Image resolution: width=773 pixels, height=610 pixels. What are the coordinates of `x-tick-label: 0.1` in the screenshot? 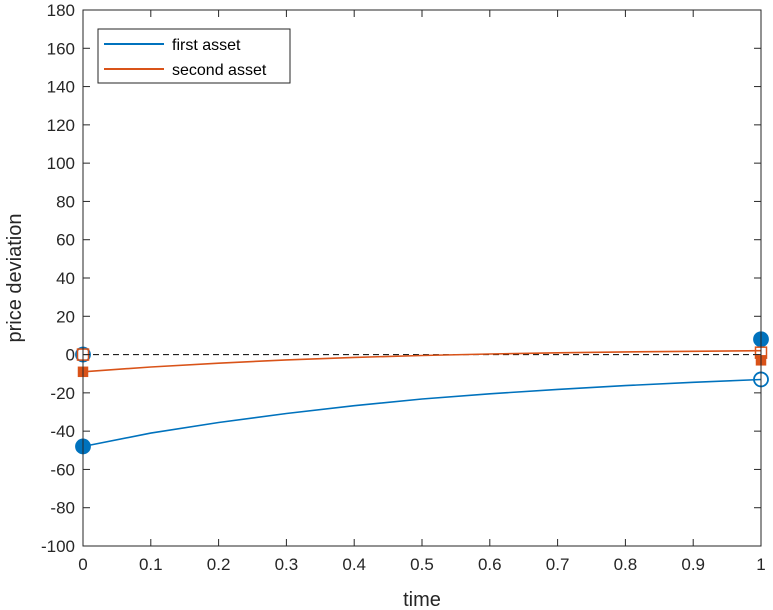 It's located at (151, 564).